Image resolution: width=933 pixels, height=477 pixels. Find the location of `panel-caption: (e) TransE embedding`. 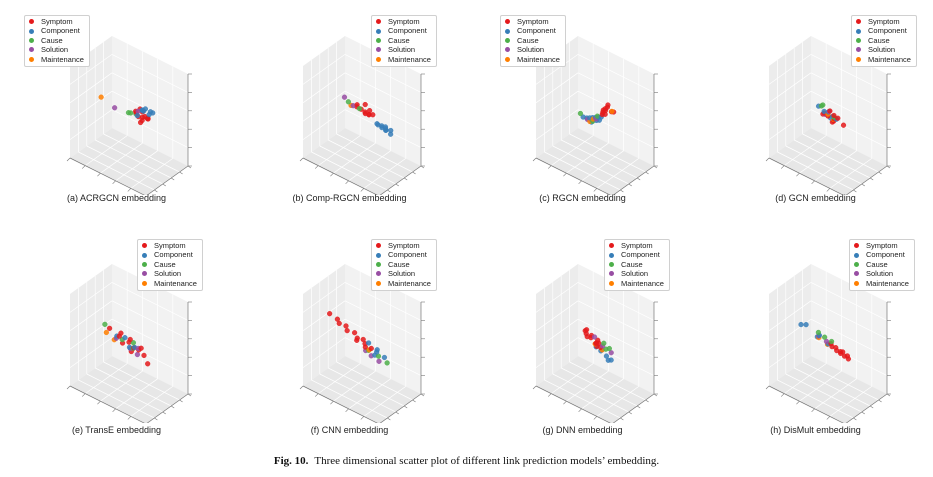

panel-caption: (e) TransE embedding is located at coordinates (116, 430).